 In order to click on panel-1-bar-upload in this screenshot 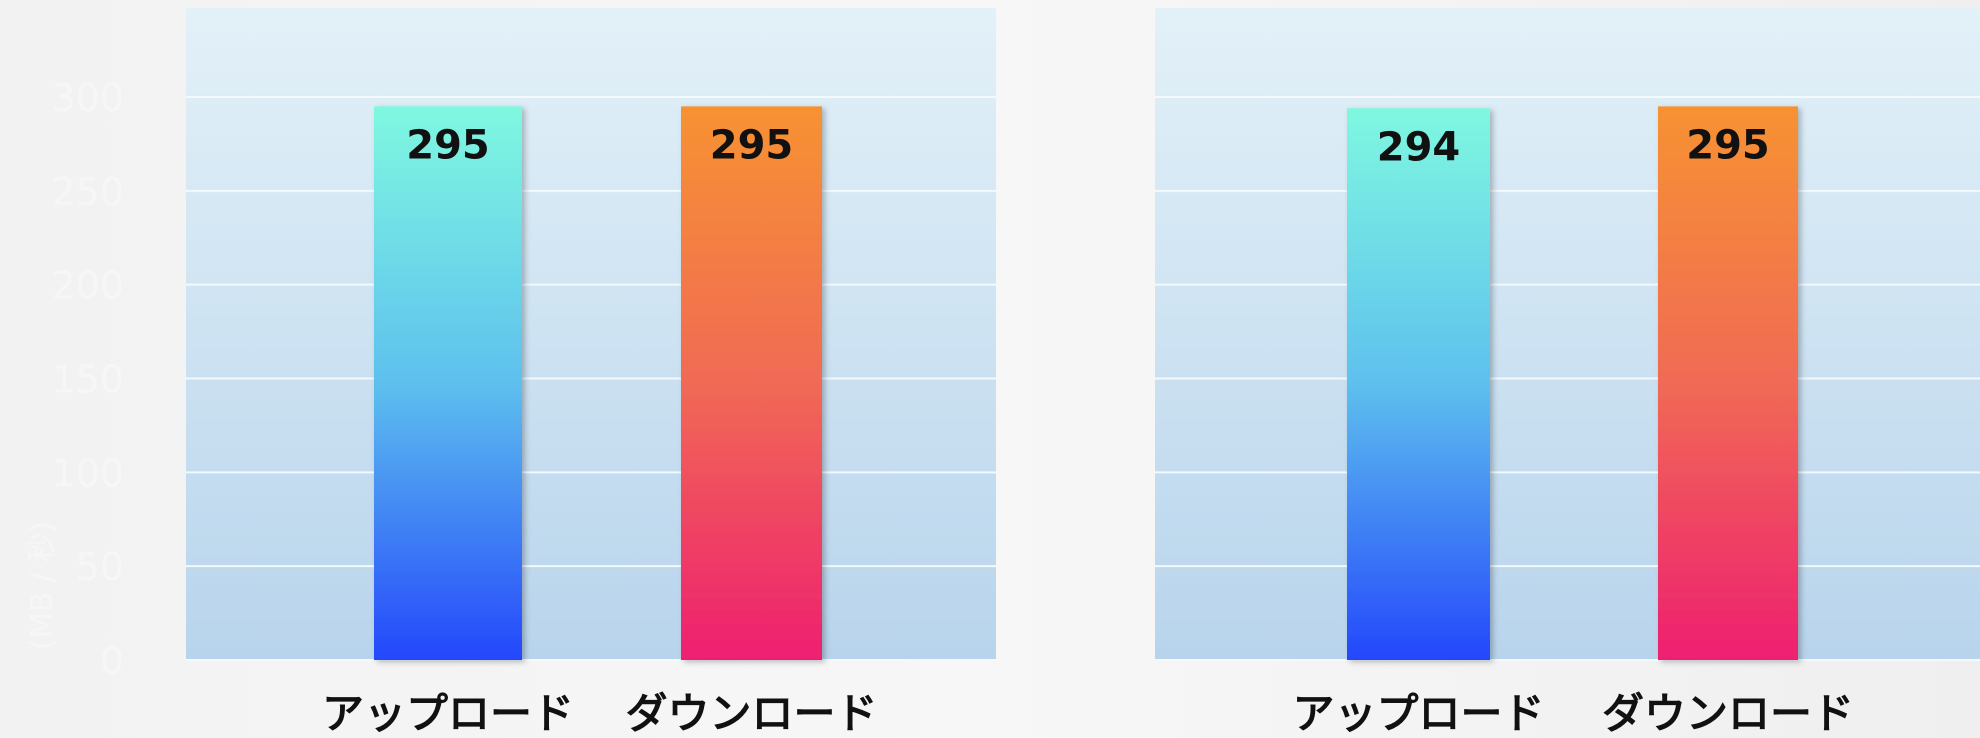, I will do `click(448, 383)`.